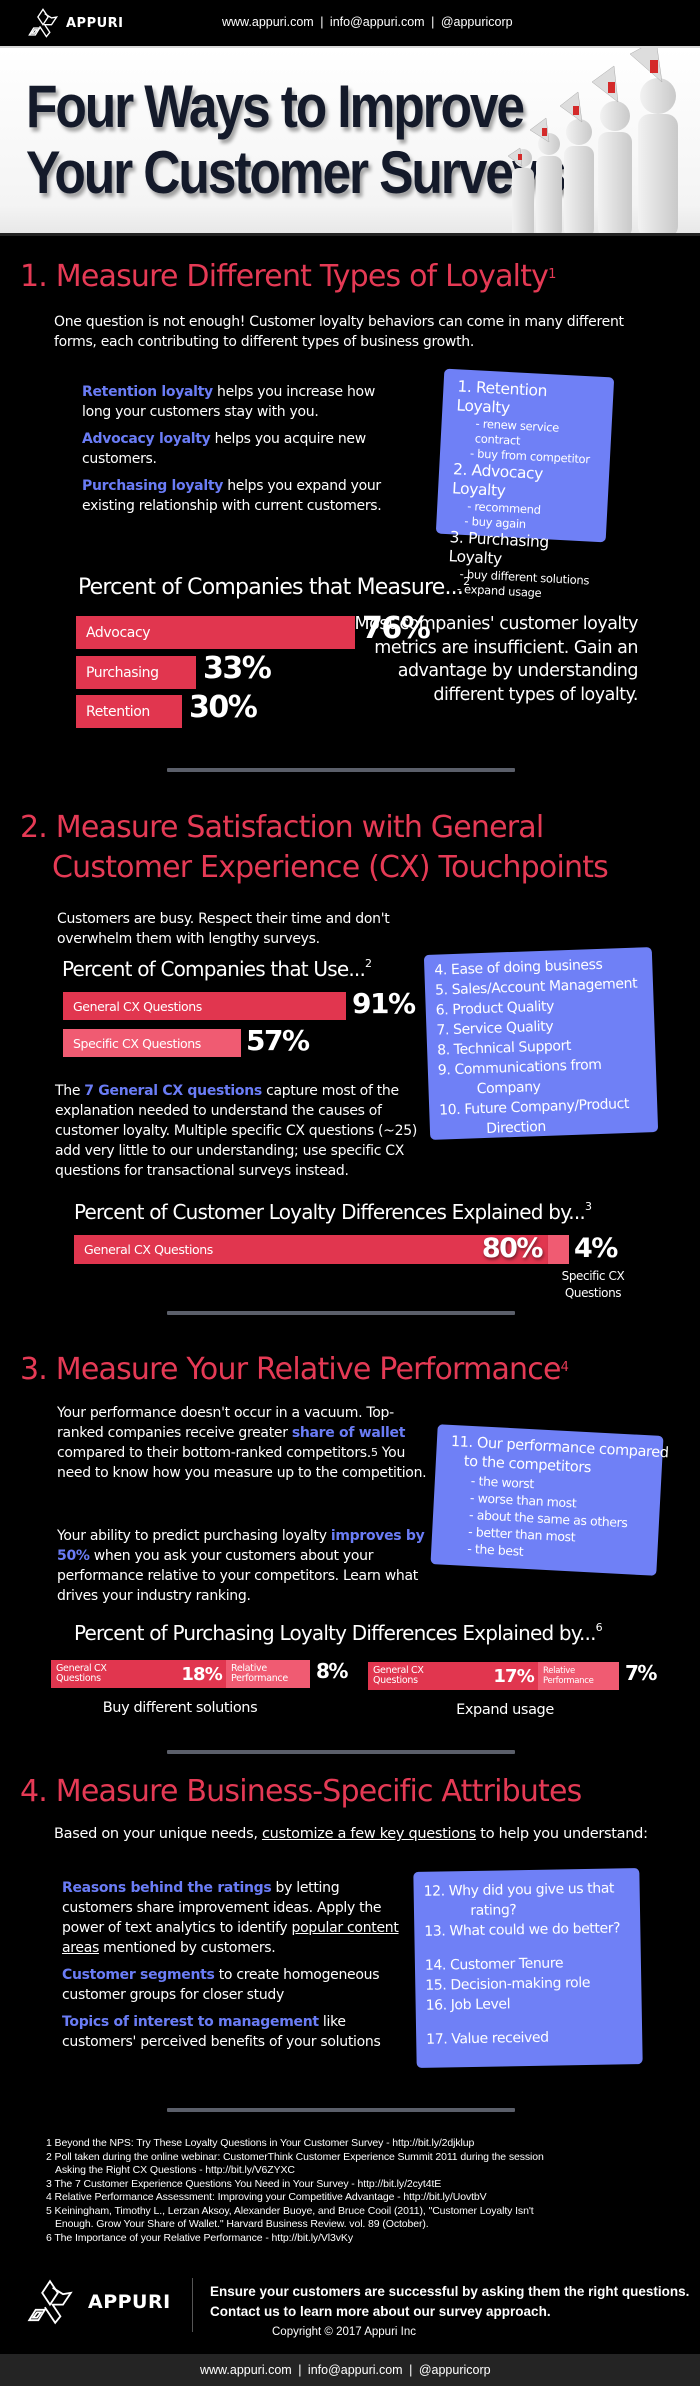  Describe the element at coordinates (224, 449) in the screenshot. I see `point-text: helps you acquire new customers.` at that location.